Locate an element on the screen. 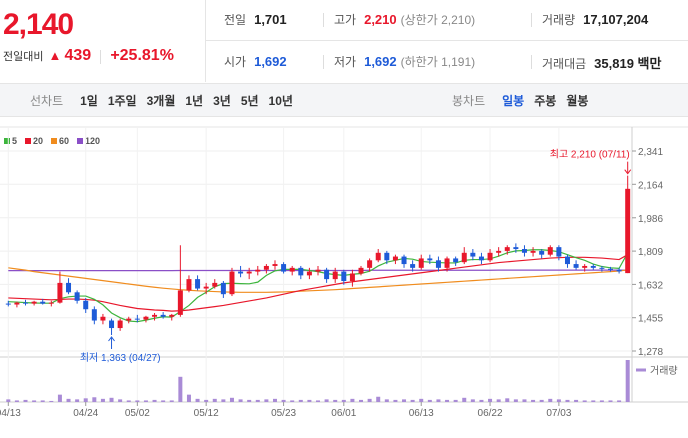  stat-low: 저가 1,692 (하한가 1,191) is located at coordinates (405, 61).